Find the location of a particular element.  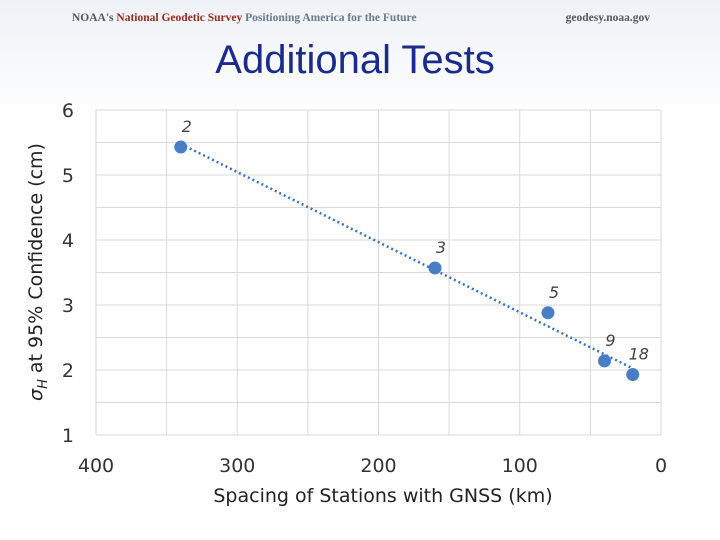

y-axis-title-subscript: H is located at coordinates (43, 384).